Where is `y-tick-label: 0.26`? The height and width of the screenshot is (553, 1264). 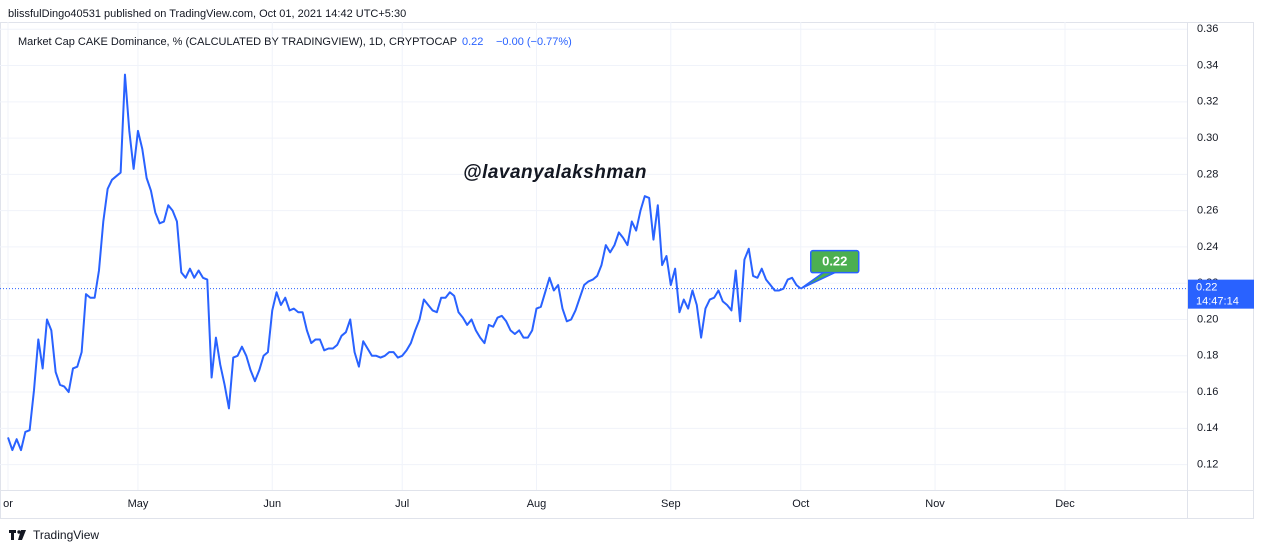 y-tick-label: 0.26 is located at coordinates (1207, 211).